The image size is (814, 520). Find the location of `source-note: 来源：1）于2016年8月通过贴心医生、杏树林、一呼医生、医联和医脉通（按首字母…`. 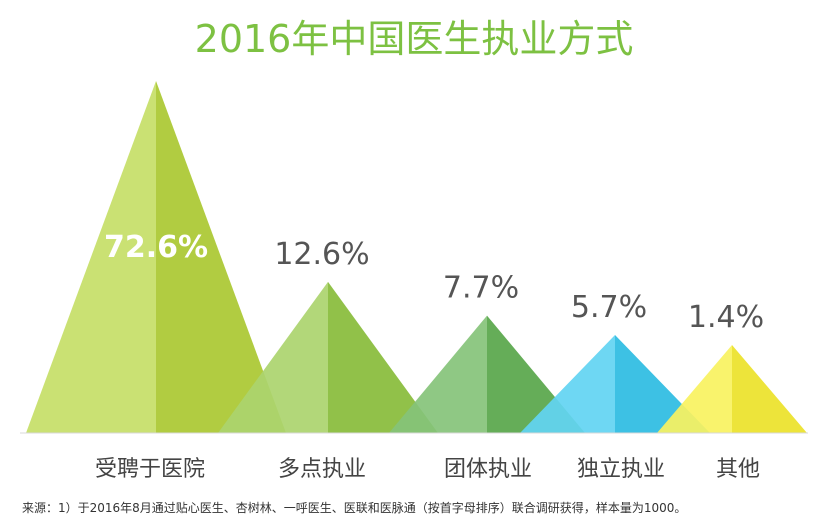

source-note: 来源：1）于2016年8月通过贴心医生、杏树林、一呼医生、医联和医脉通（按首字母… is located at coordinates (354, 507).